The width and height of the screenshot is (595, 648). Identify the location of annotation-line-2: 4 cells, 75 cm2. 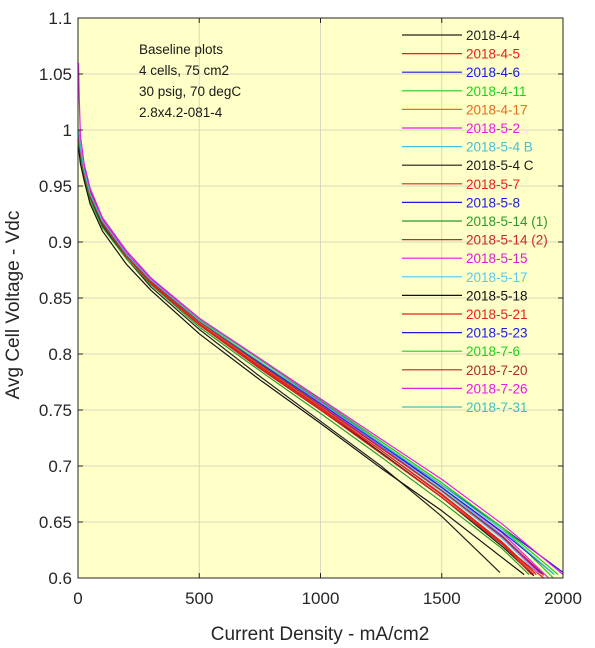
(184, 70).